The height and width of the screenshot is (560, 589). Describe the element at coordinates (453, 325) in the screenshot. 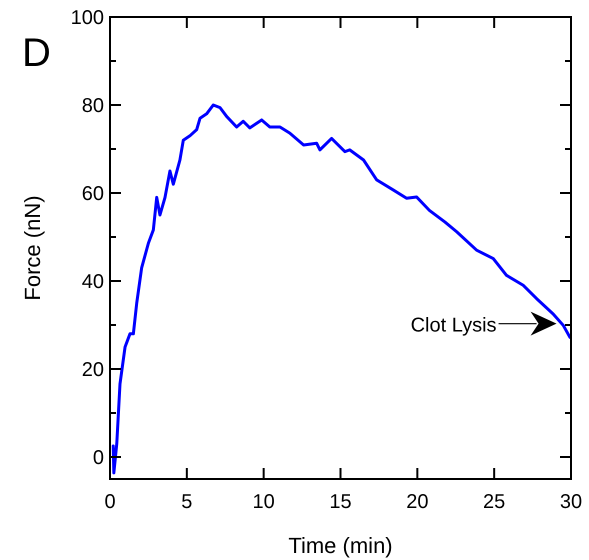

I see `annotation: Clot Lysis` at that location.